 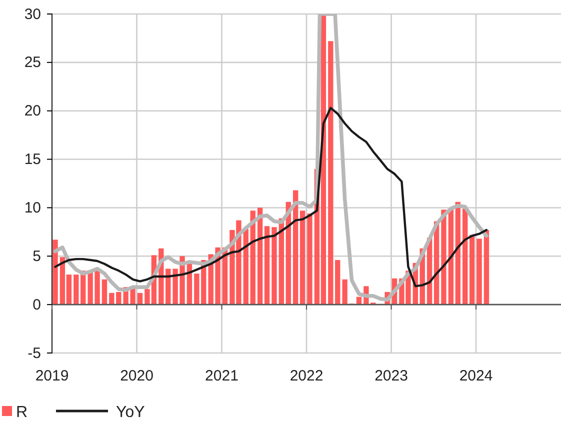 What do you see at coordinates (221, 376) in the screenshot?
I see `x-tick-label: 2021` at bounding box center [221, 376].